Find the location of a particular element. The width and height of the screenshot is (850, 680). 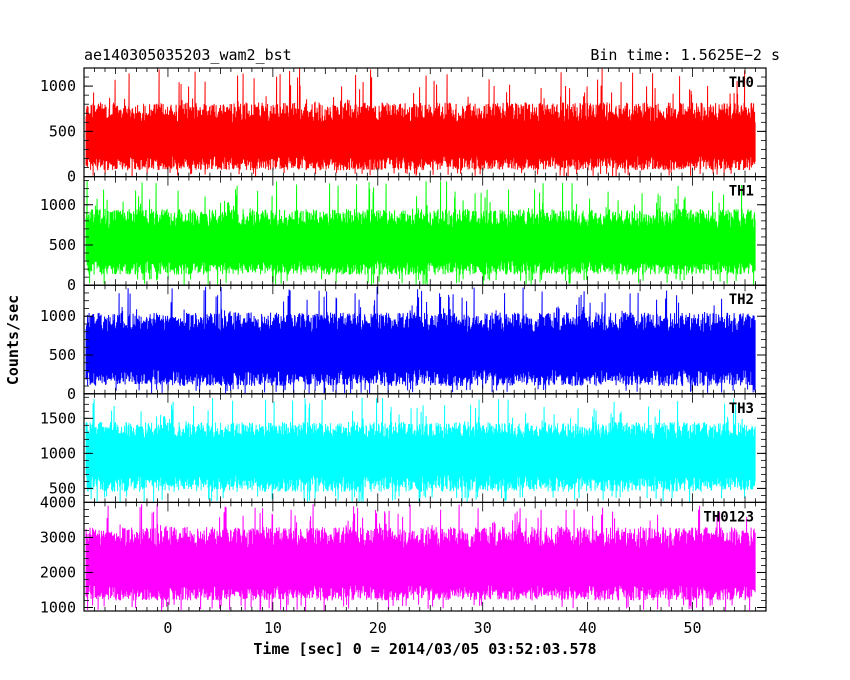

panel-label-th2: TH2 is located at coordinates (741, 300).